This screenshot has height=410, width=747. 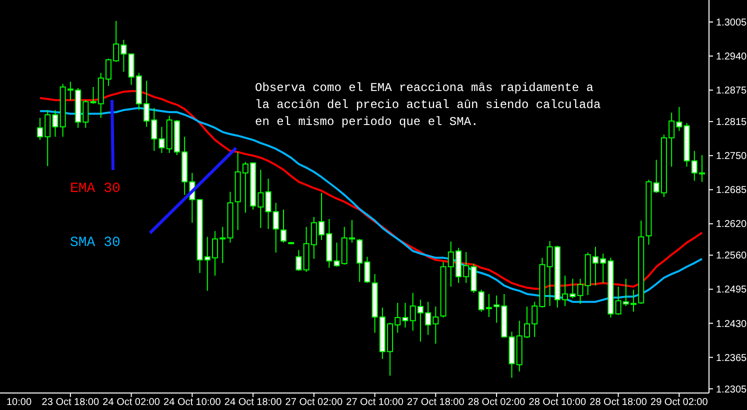 What do you see at coordinates (731, 390) in the screenshot?
I see `y-tick-label: 1.2305` at bounding box center [731, 390].